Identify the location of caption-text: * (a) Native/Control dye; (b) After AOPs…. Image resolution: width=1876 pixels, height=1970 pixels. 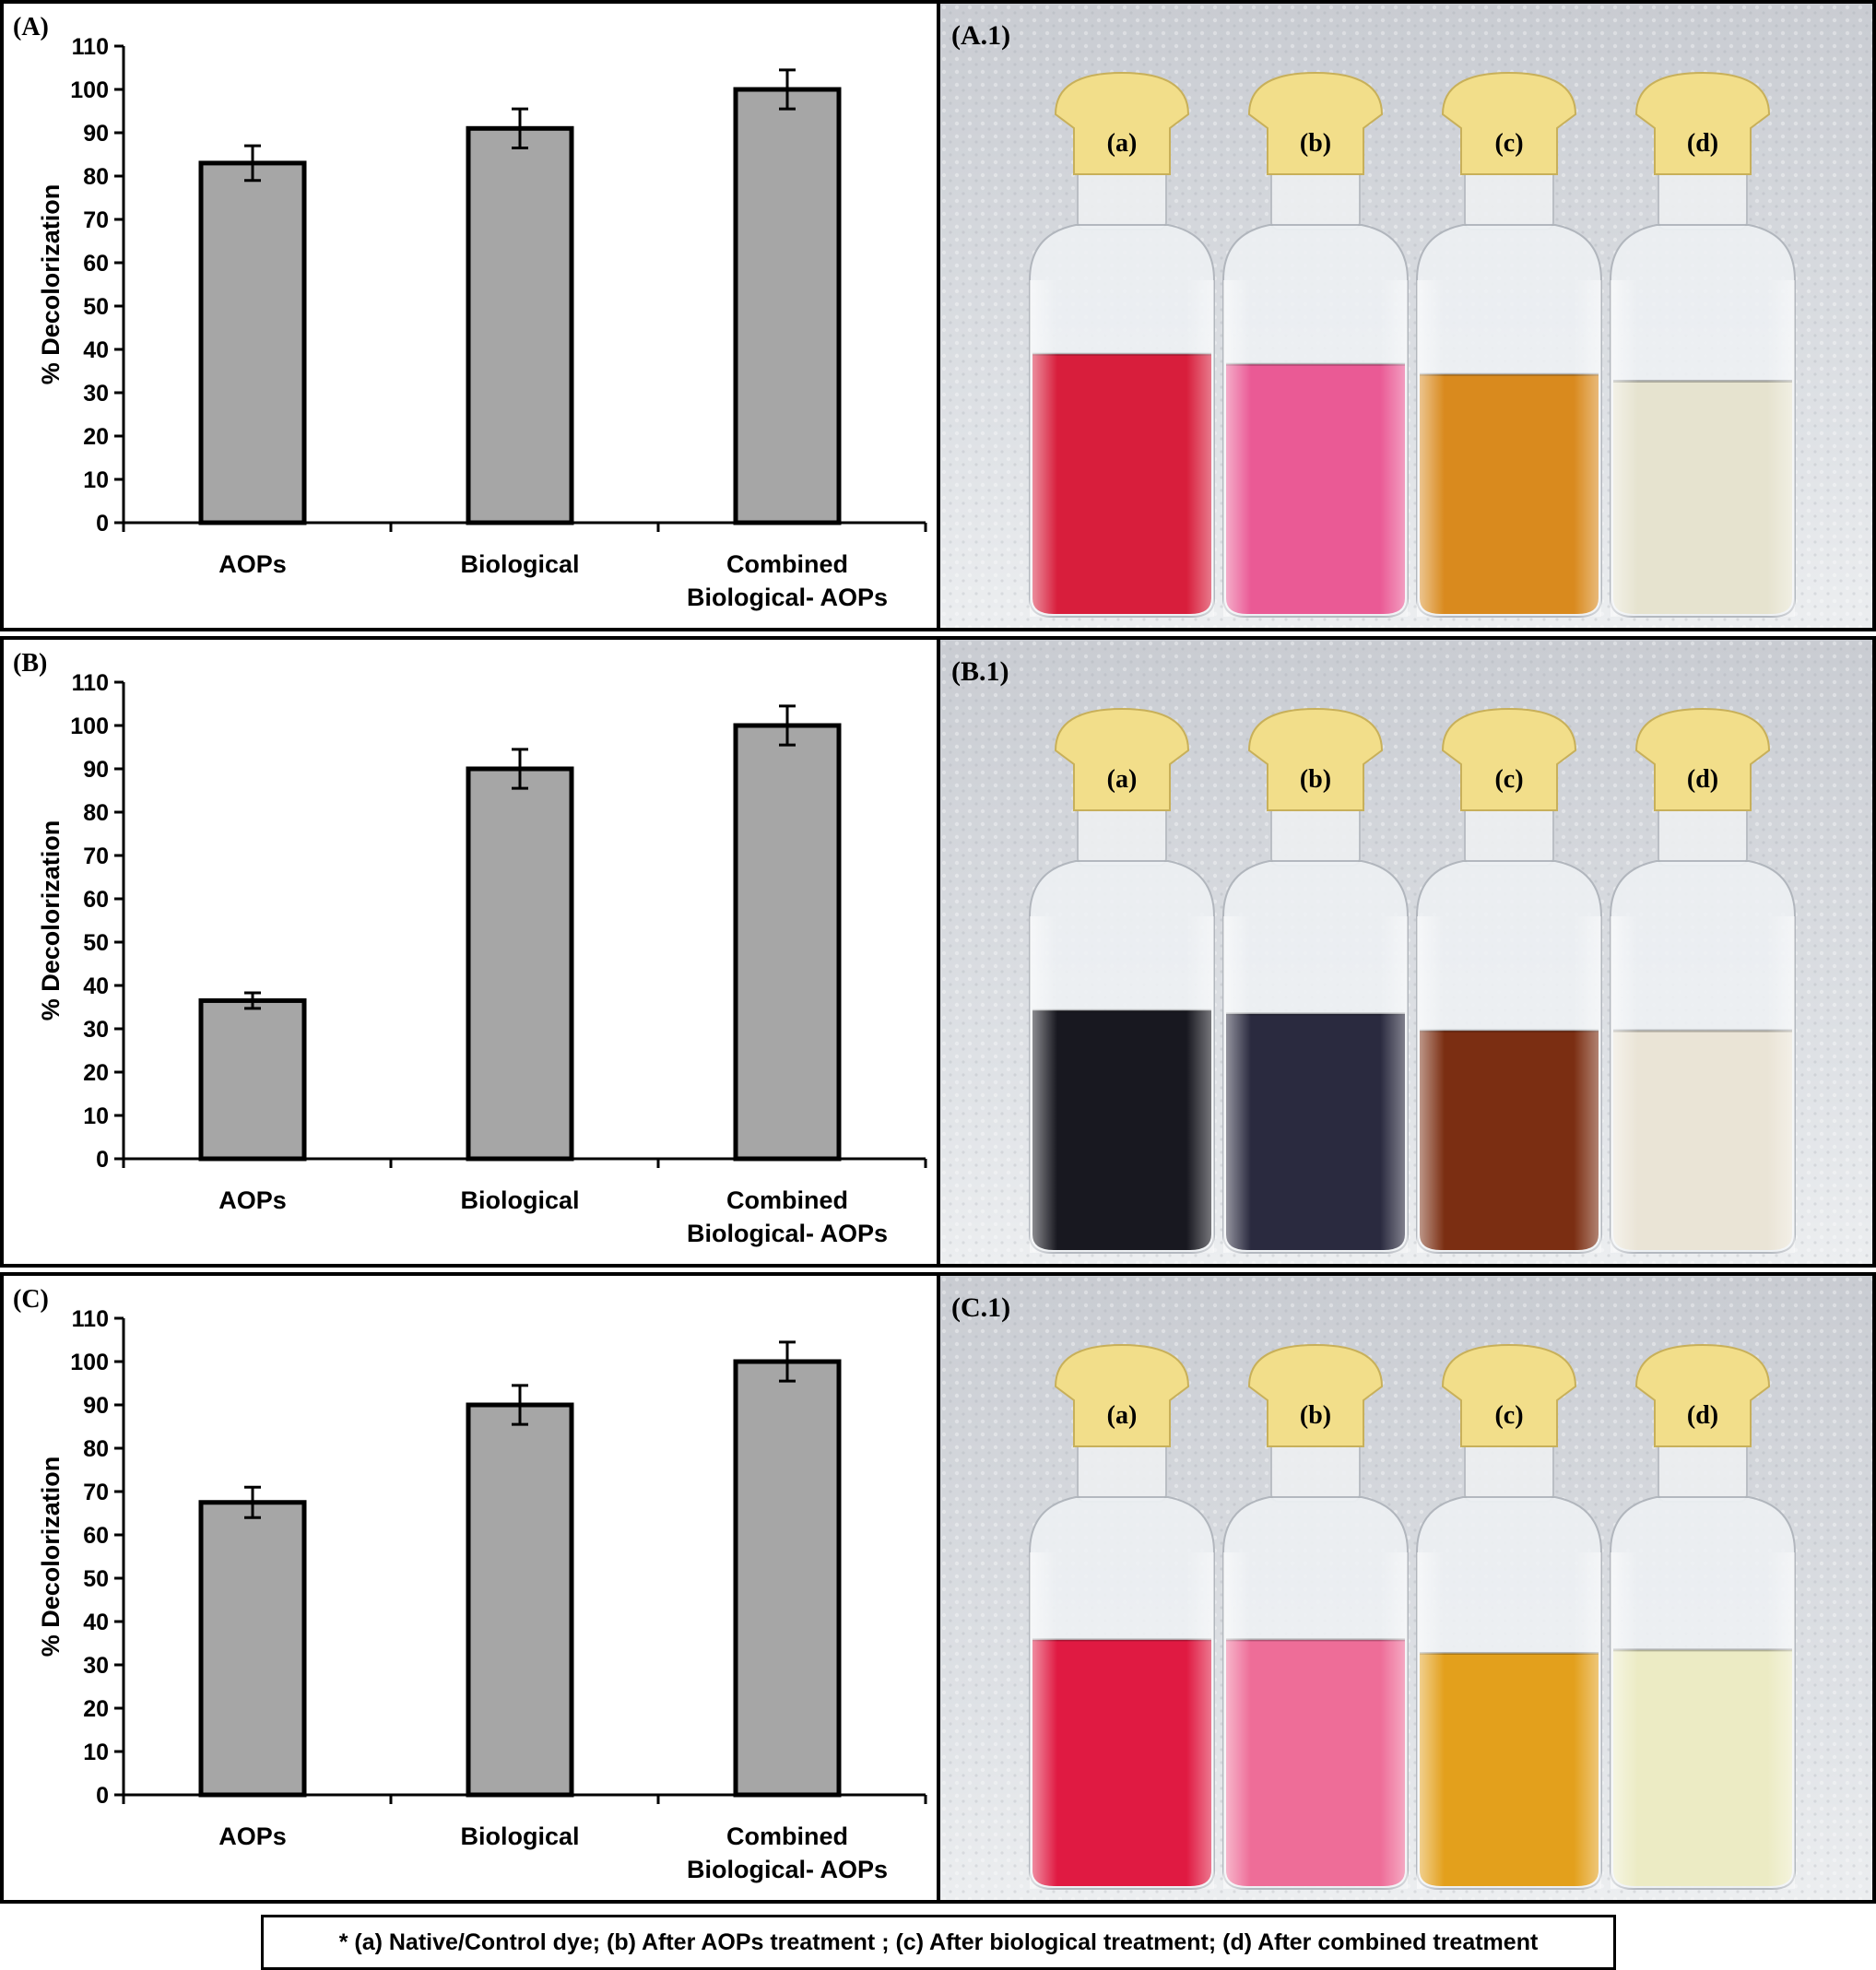
(939, 1942).